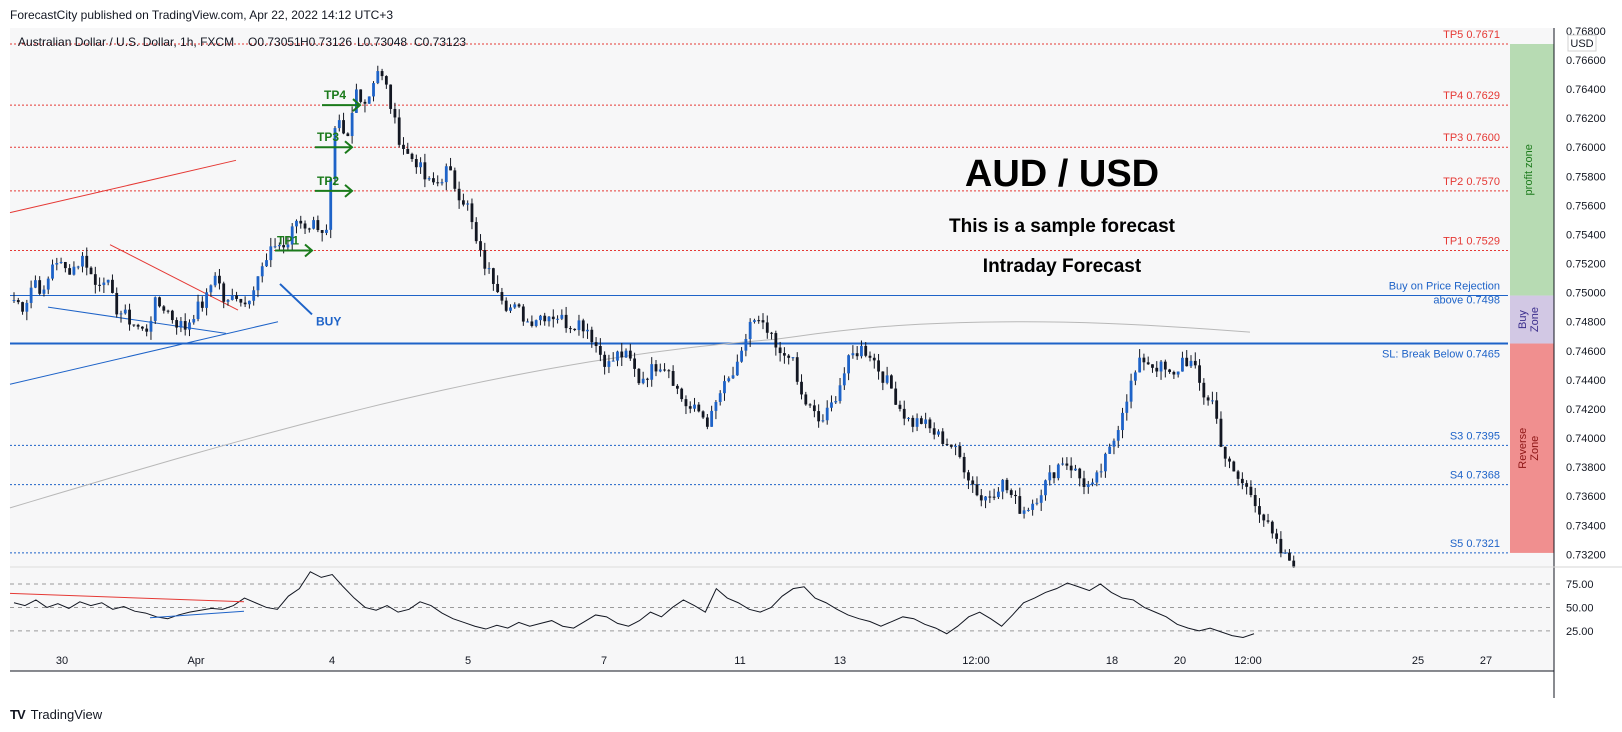 The image size is (1622, 732). What do you see at coordinates (1581, 44) in the screenshot?
I see `currency-label: USD` at bounding box center [1581, 44].